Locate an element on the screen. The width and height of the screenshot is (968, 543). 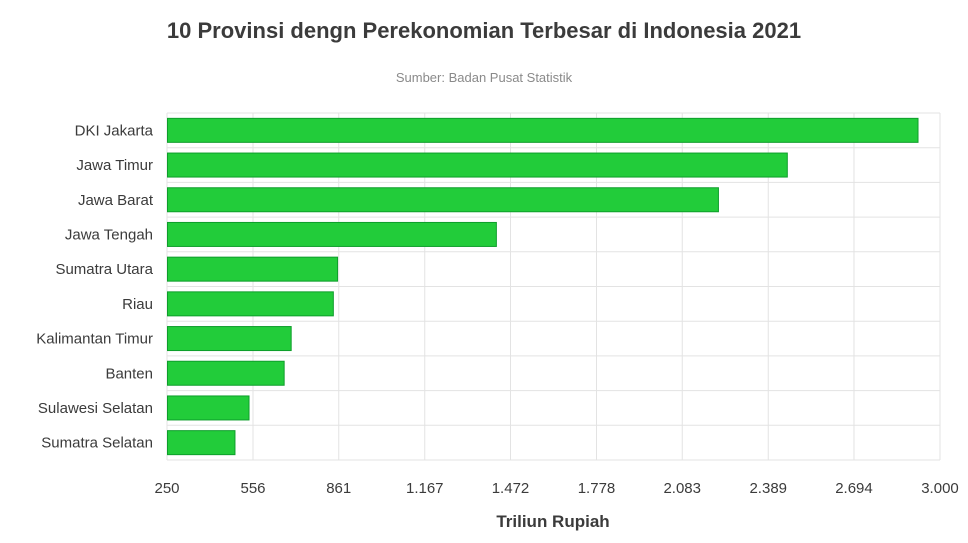
x-tick-label: 250 is located at coordinates (166, 488).